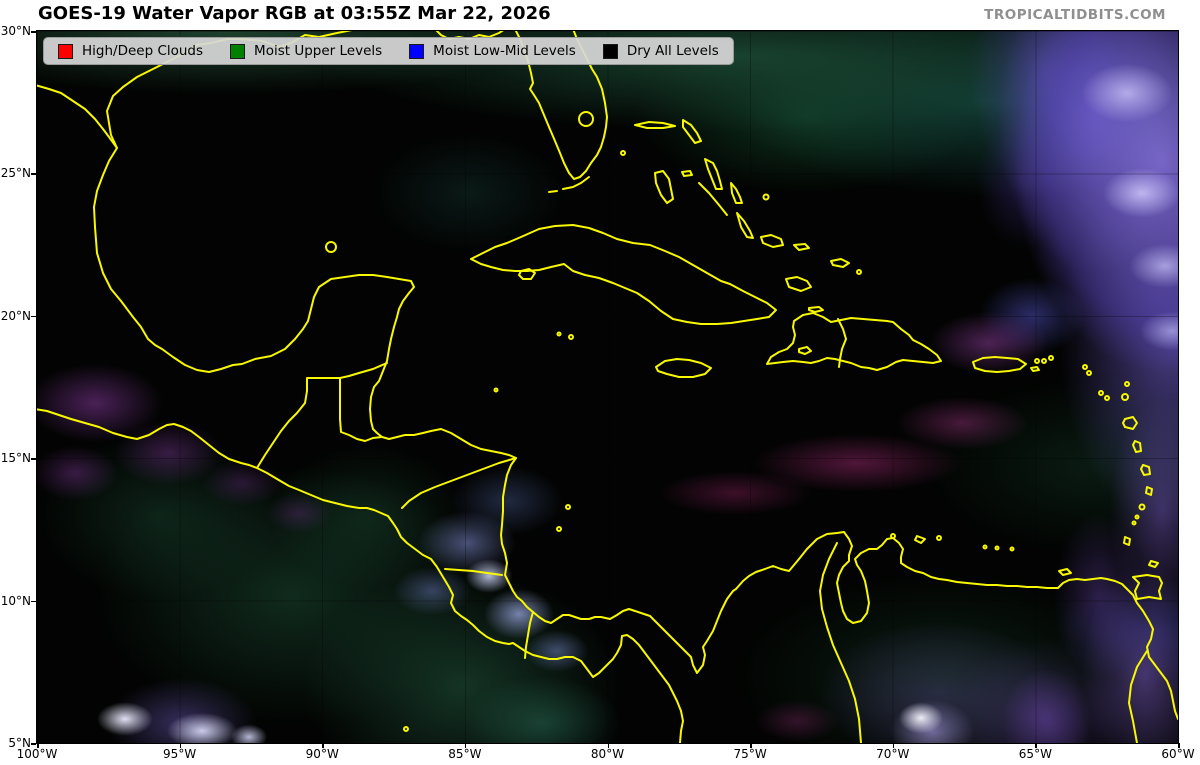 The height and width of the screenshot is (765, 1200). What do you see at coordinates (607, 754) in the screenshot?
I see `lon-tick-label: 80°W` at bounding box center [607, 754].